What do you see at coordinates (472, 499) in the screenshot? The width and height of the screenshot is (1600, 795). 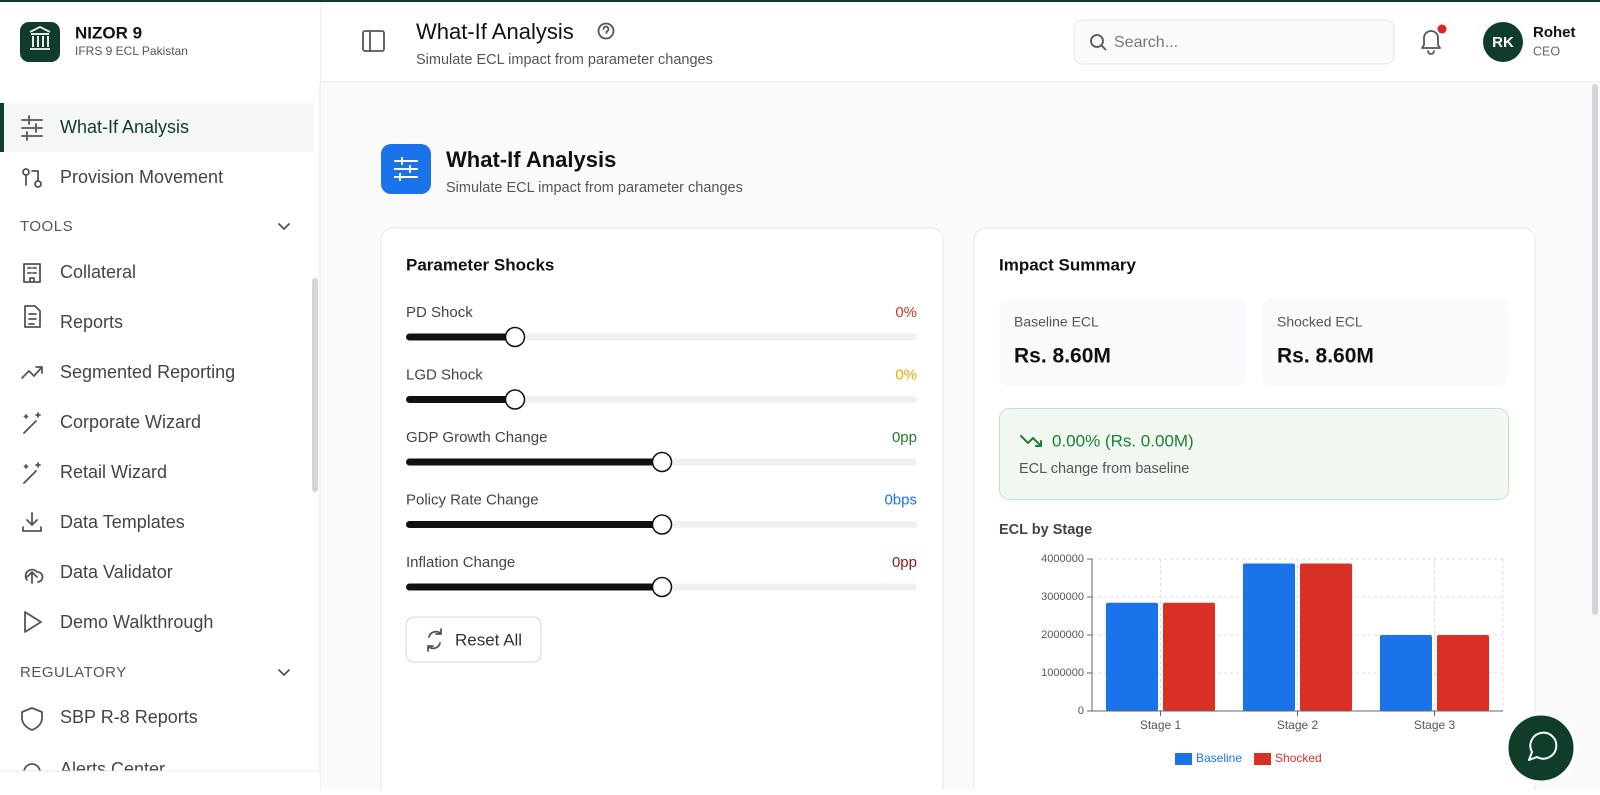 I see `slider-label: Policy Rate Change` at bounding box center [472, 499].